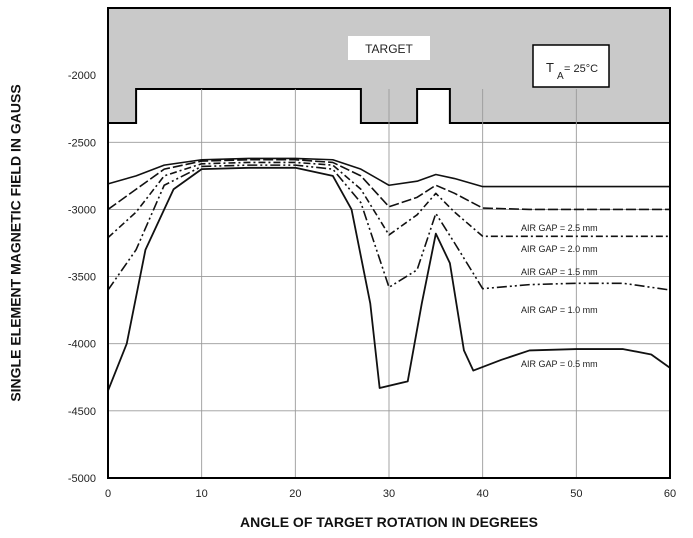  What do you see at coordinates (559, 228) in the screenshot?
I see `series-label: AIR GAP = 2.5 mm` at bounding box center [559, 228].